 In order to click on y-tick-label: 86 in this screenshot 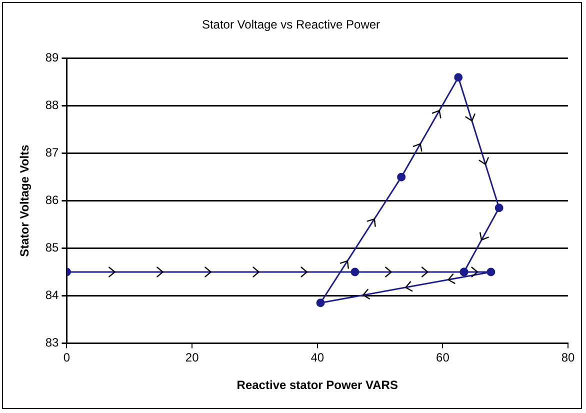, I will do `click(52, 200)`.